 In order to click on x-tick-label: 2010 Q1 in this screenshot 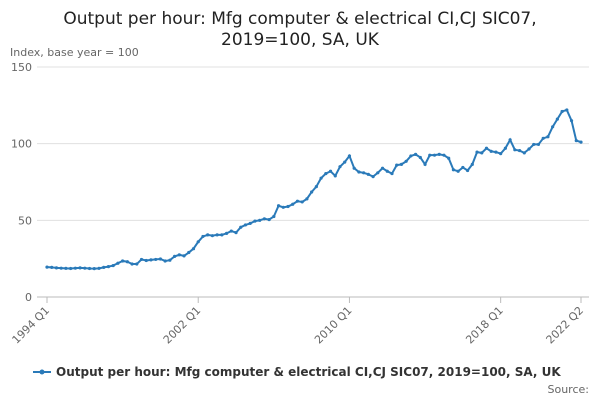, I will do `click(333, 325)`.